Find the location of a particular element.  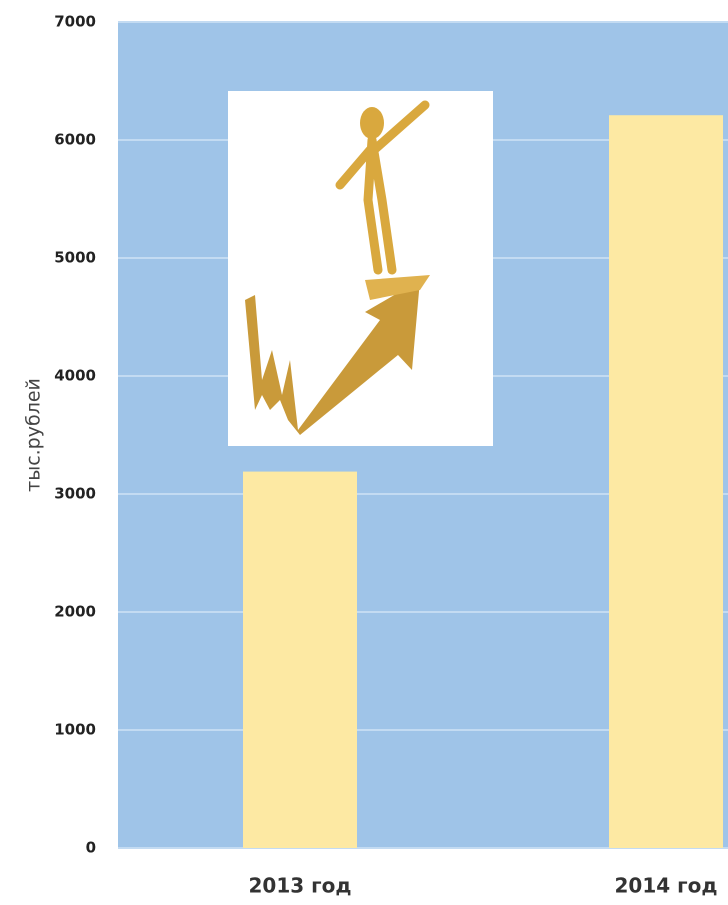

y-tick-label: 2000 is located at coordinates (75, 612).